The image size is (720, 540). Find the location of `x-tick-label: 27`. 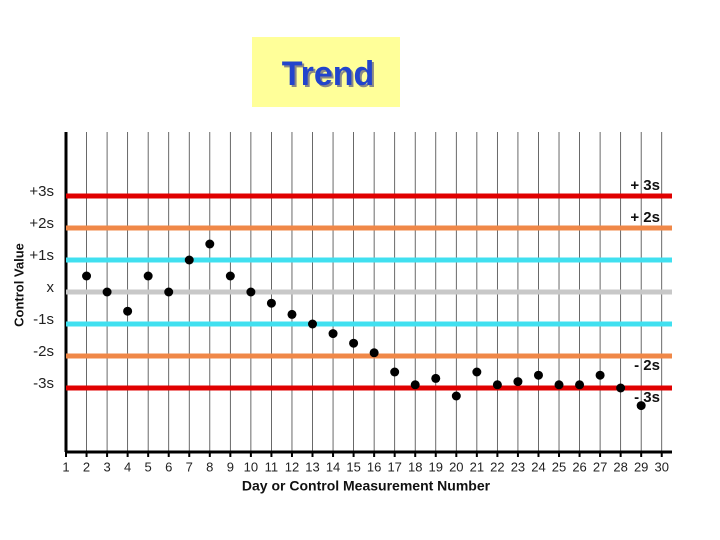

x-tick-label: 27 is located at coordinates (600, 466).